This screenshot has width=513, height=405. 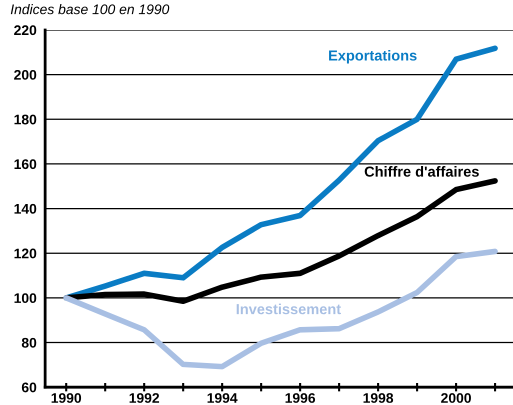 I want to click on y-tick-label: 80, so click(x=29, y=343).